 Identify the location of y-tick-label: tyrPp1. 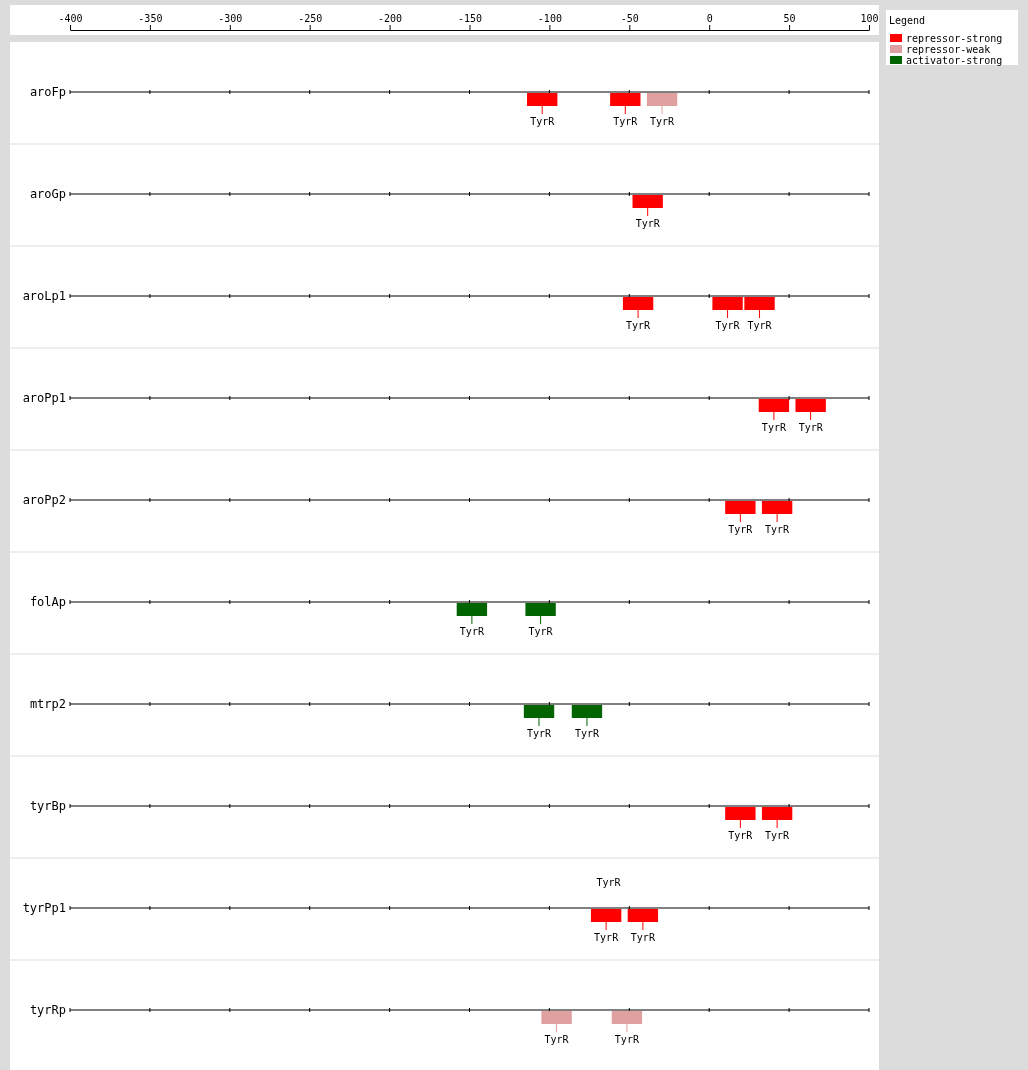
(44, 908).